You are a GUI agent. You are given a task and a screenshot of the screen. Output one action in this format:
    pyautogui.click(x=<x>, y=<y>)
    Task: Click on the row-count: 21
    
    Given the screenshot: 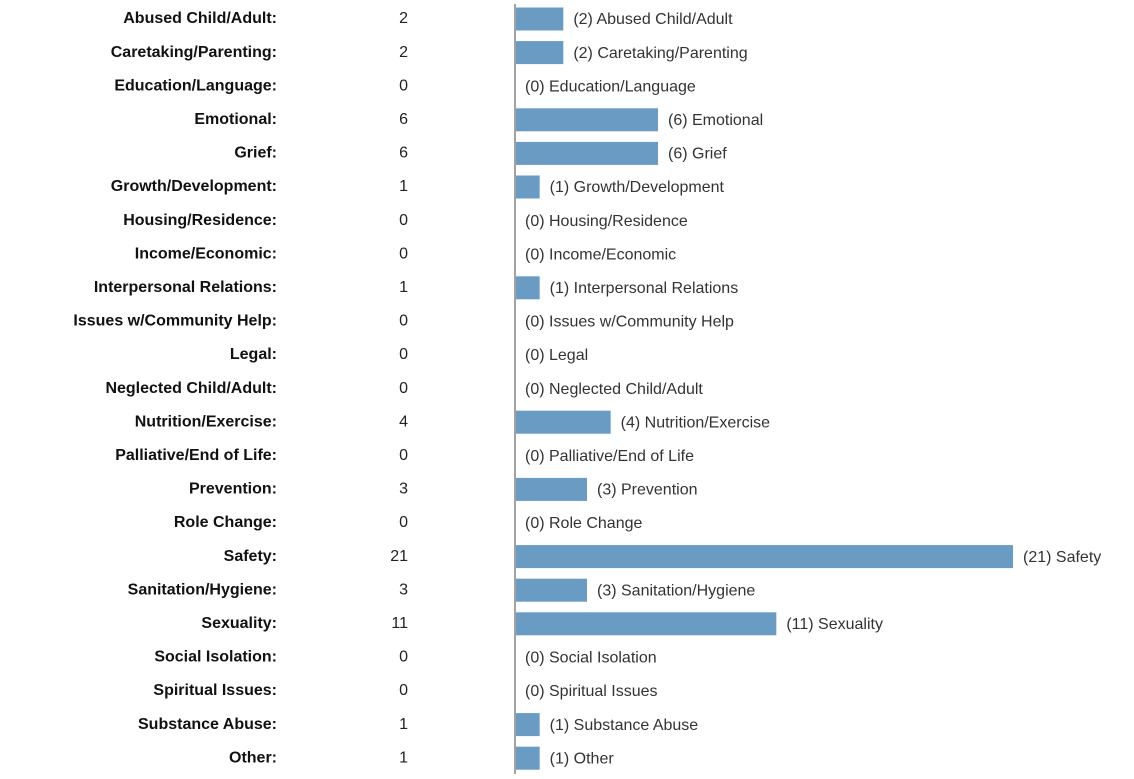 What is the action you would take?
    pyautogui.click(x=399, y=556)
    